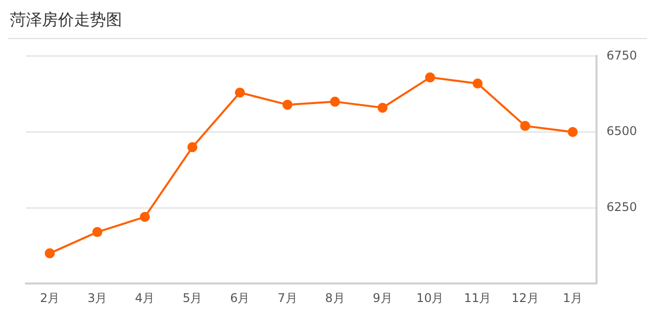  I want to click on x-tick-label: 2月, so click(50, 297).